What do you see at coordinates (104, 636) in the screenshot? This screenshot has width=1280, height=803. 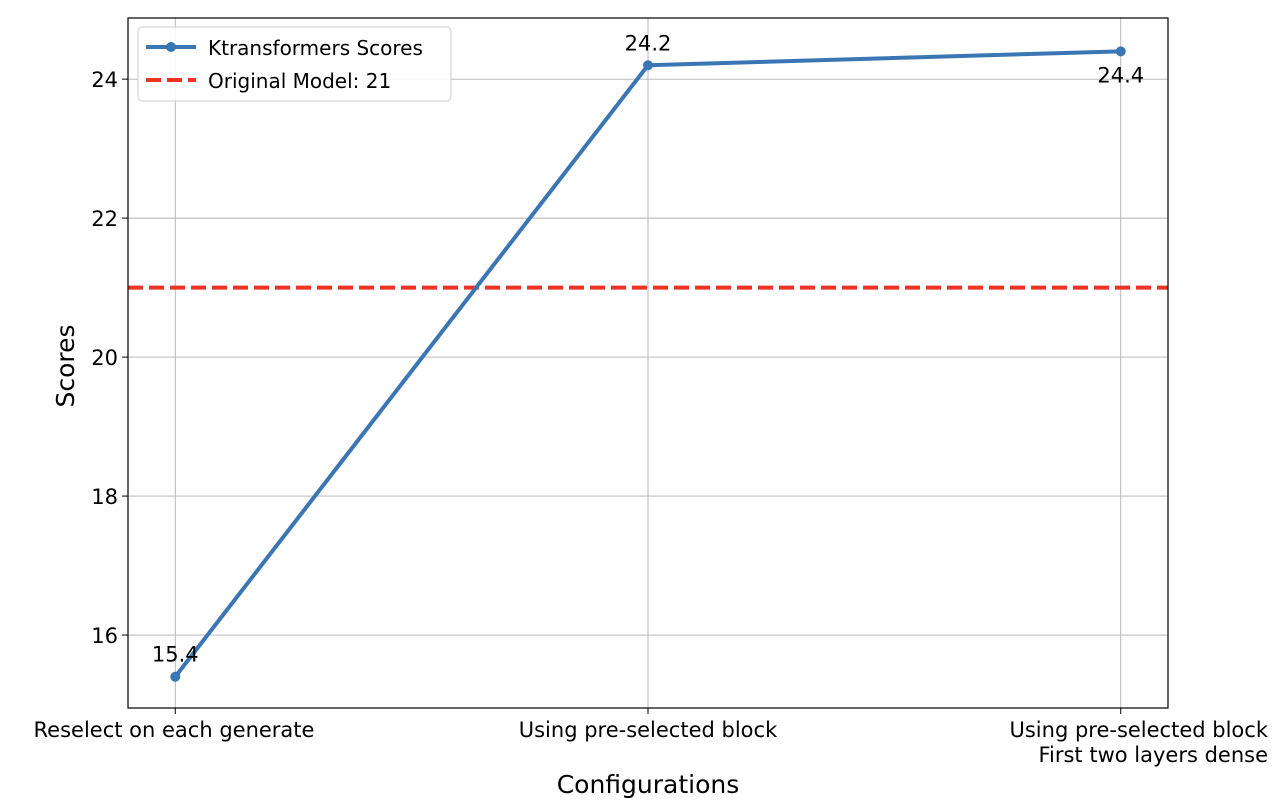 I see `y-tick-label: 16` at bounding box center [104, 636].